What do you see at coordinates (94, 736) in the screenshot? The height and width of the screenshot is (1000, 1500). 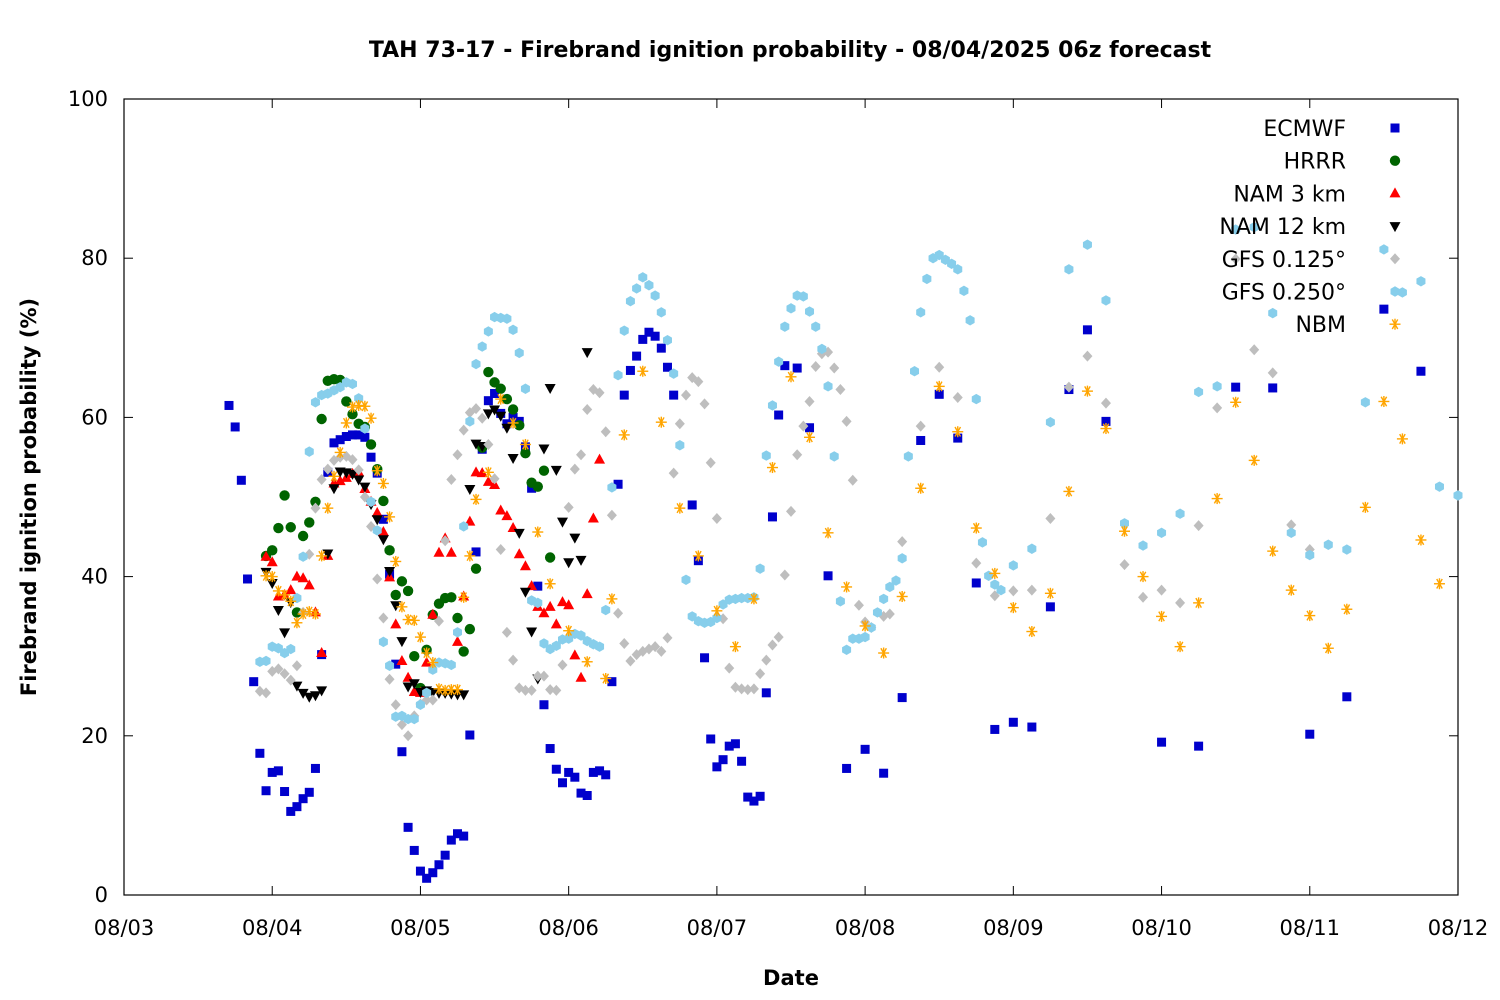 I see `y-tick-label: 20` at bounding box center [94, 736].